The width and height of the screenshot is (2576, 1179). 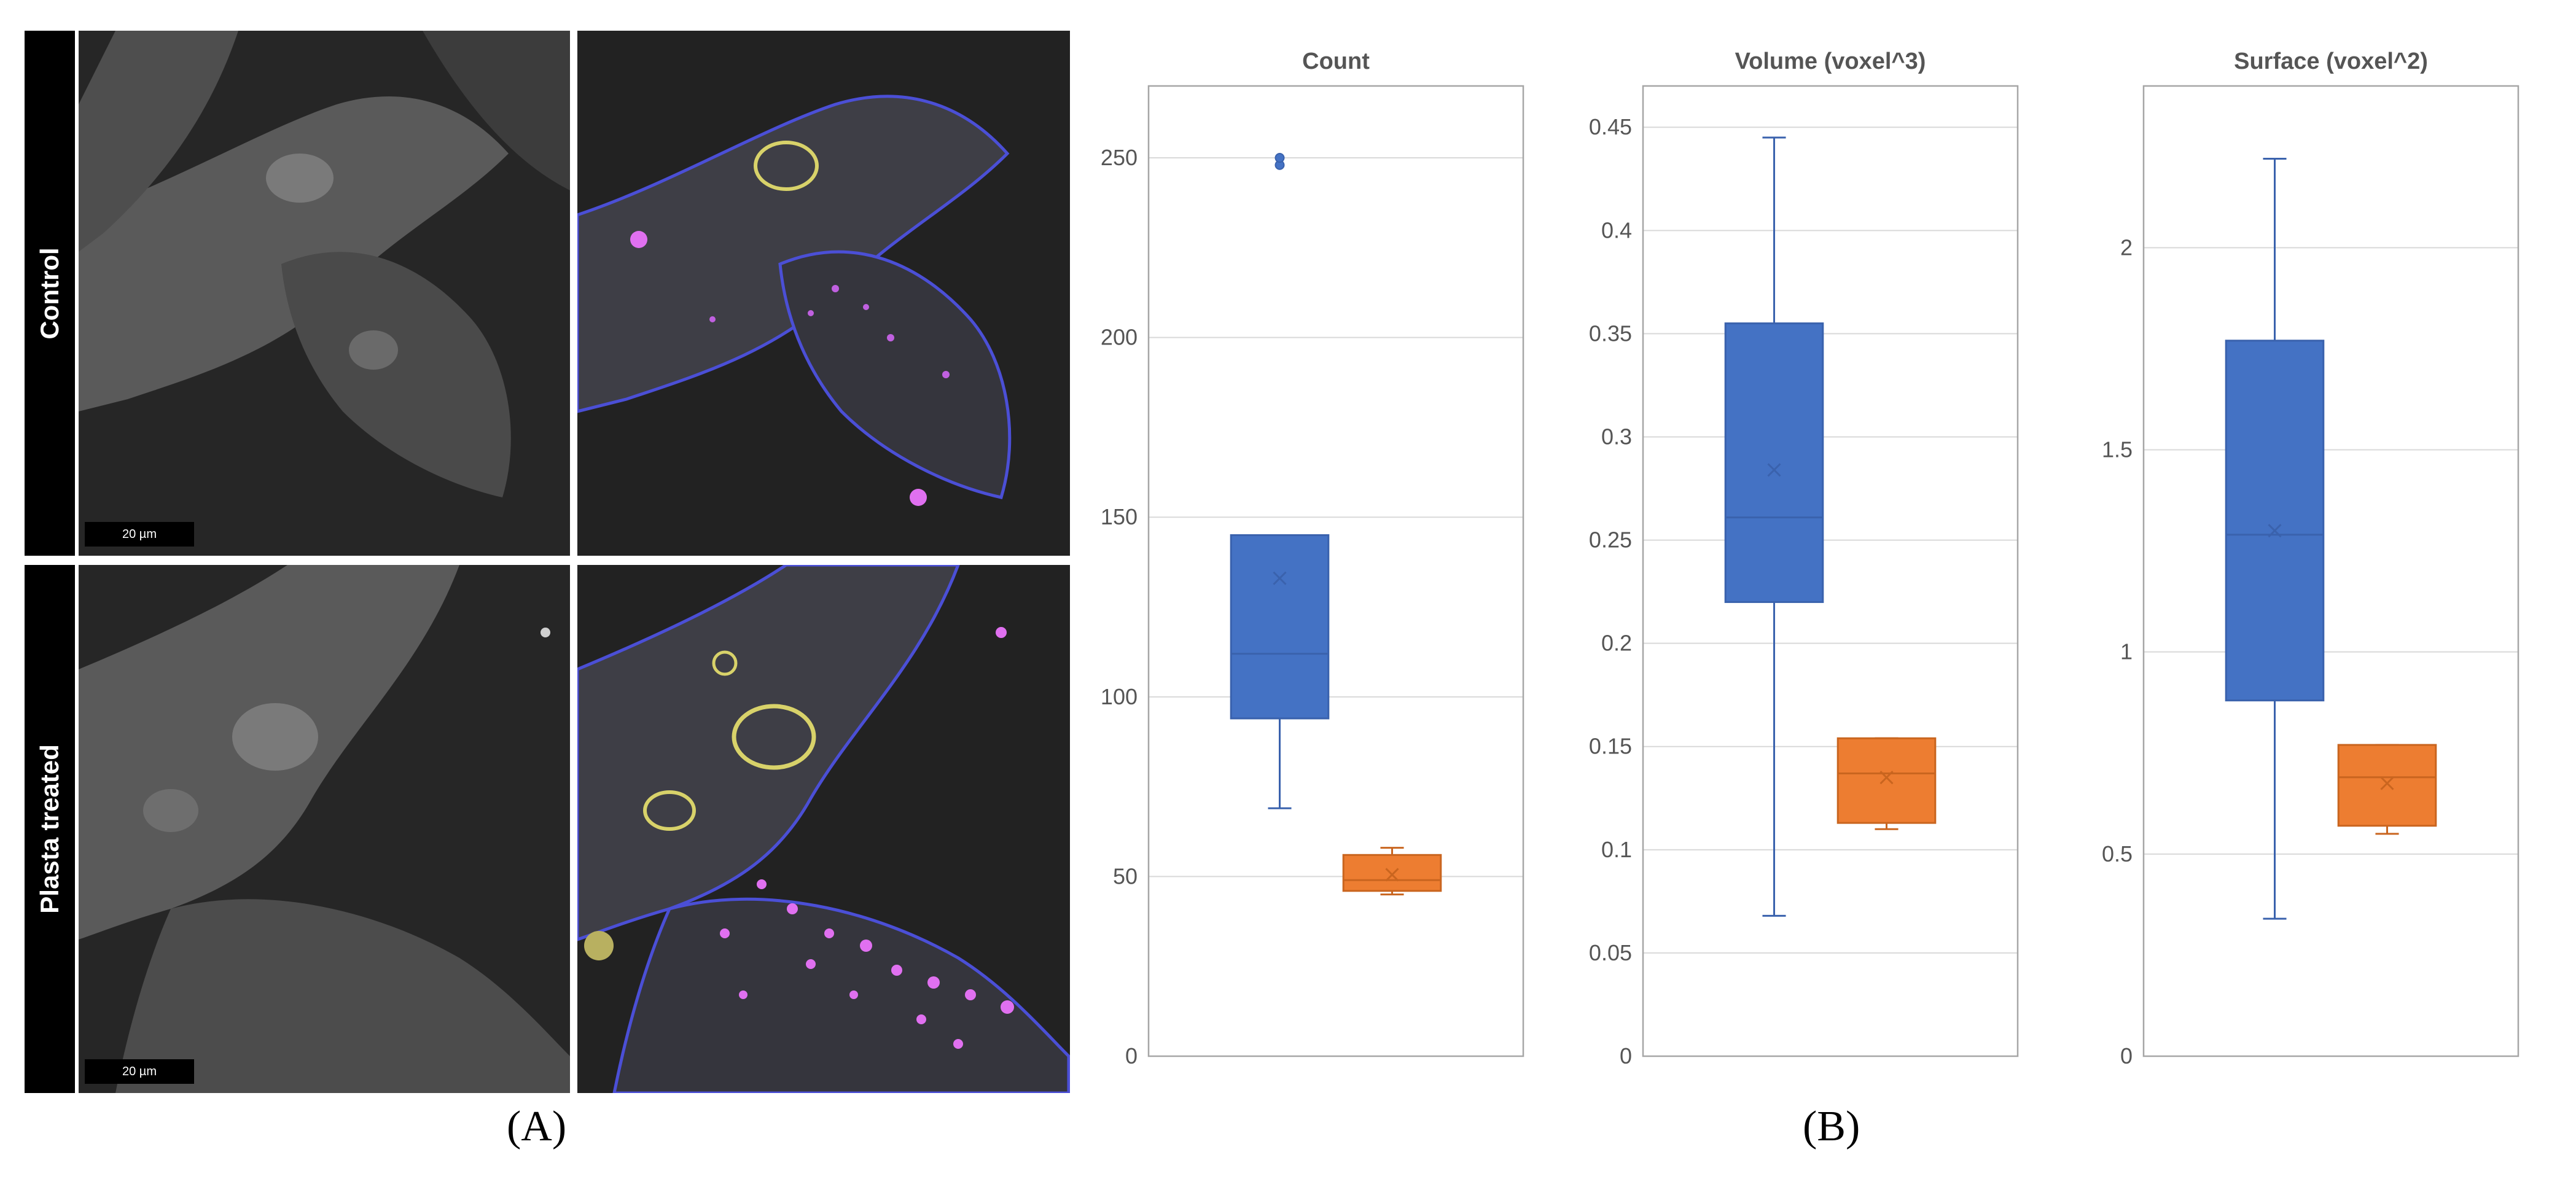 I want to click on micrograph-control-overlay, so click(x=823, y=293).